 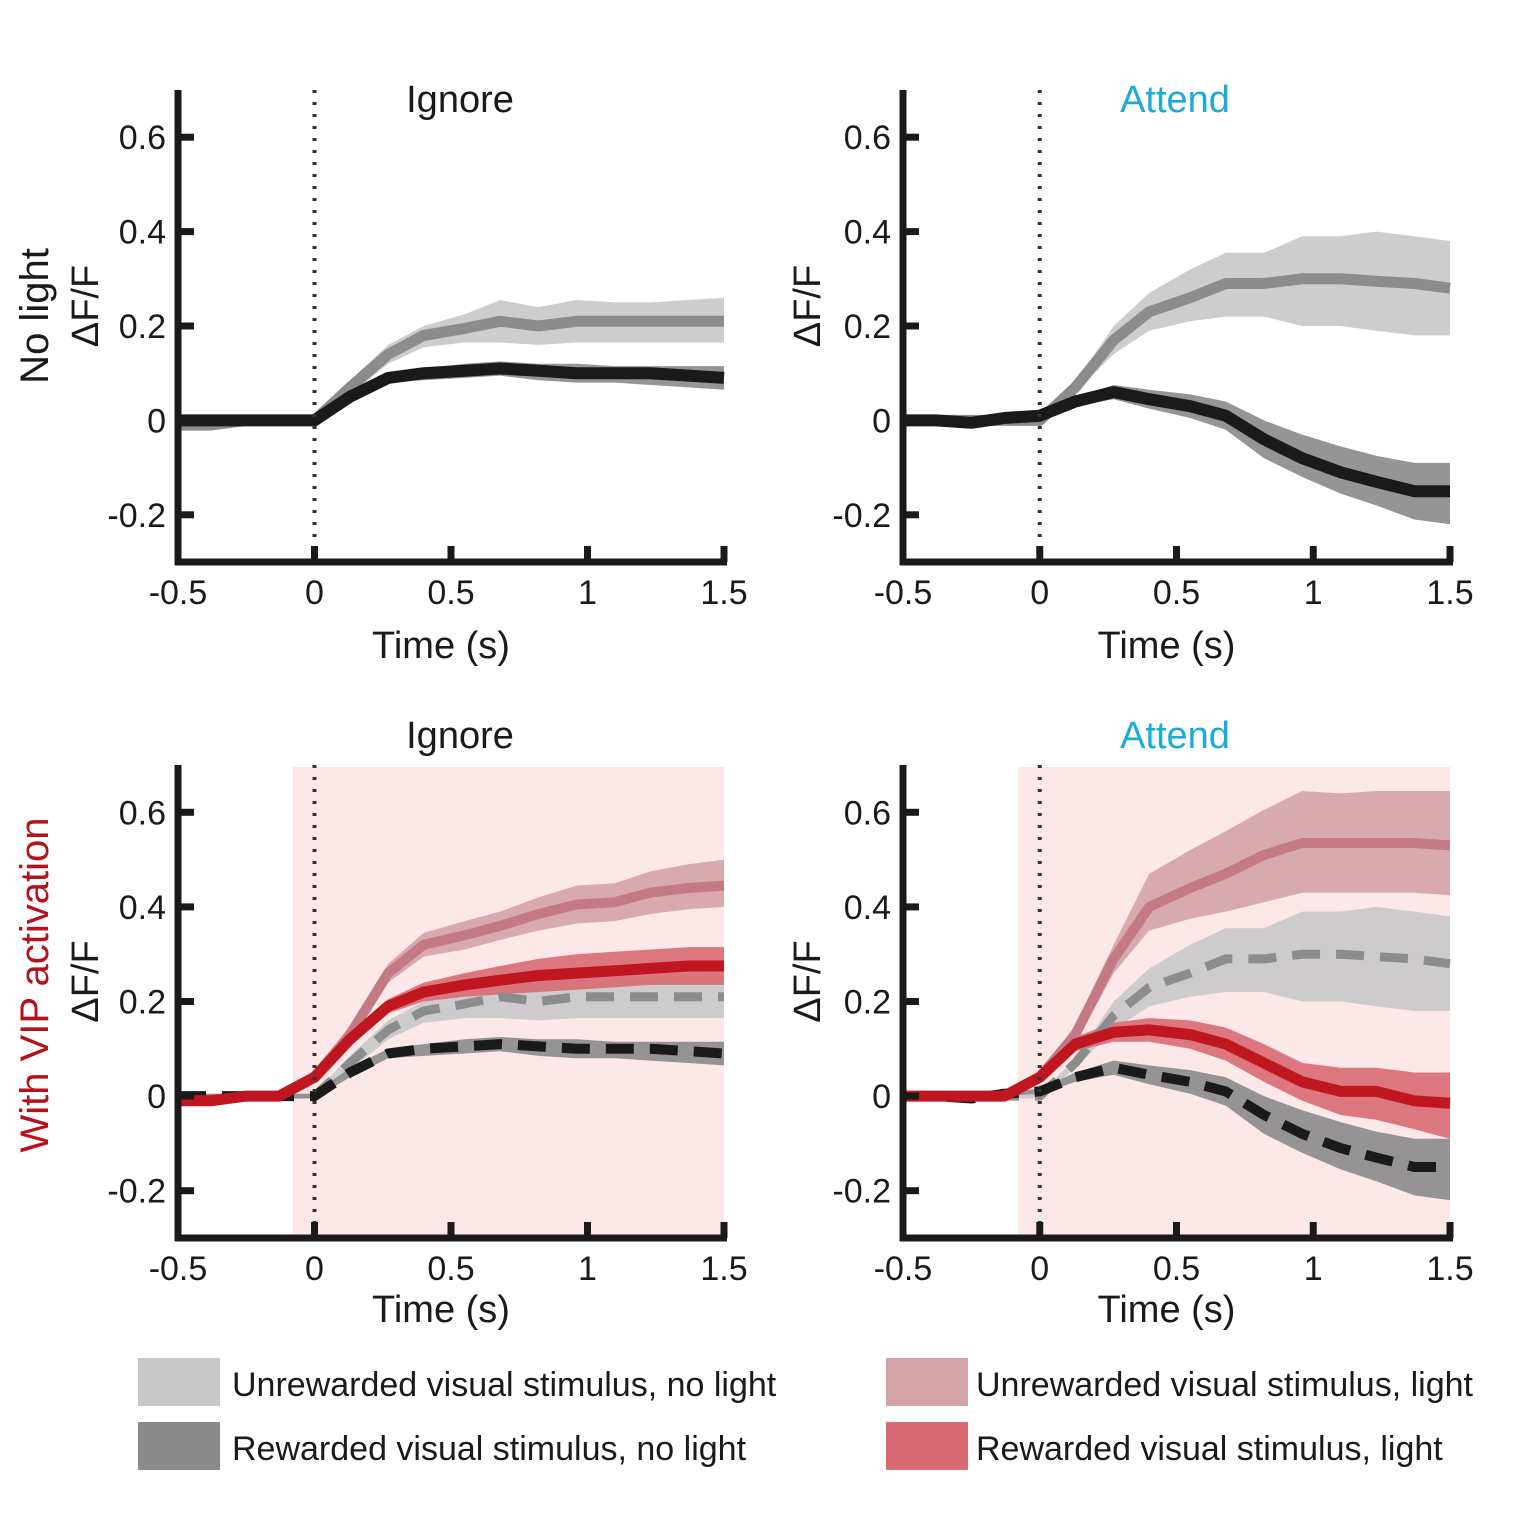 I want to click on legend-swatch-rewarded-light, so click(x=927, y=1446).